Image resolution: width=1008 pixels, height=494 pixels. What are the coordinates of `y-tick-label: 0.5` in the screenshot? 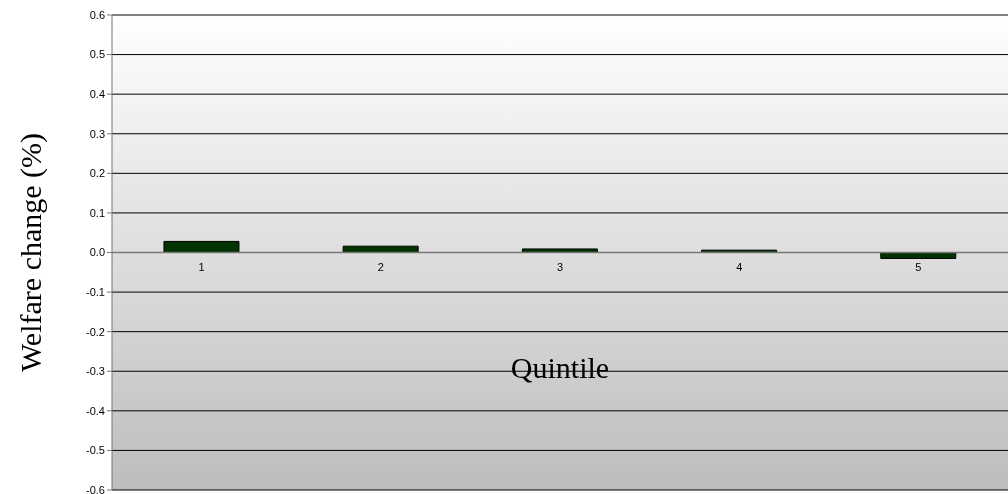 It's located at (97, 54).